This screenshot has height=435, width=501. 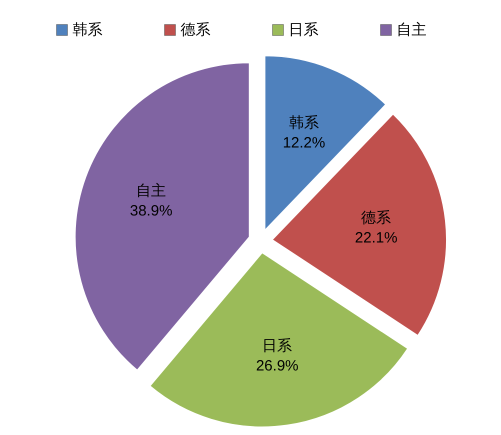 What do you see at coordinates (304, 123) in the screenshot?
I see `slice-label: 韩系` at bounding box center [304, 123].